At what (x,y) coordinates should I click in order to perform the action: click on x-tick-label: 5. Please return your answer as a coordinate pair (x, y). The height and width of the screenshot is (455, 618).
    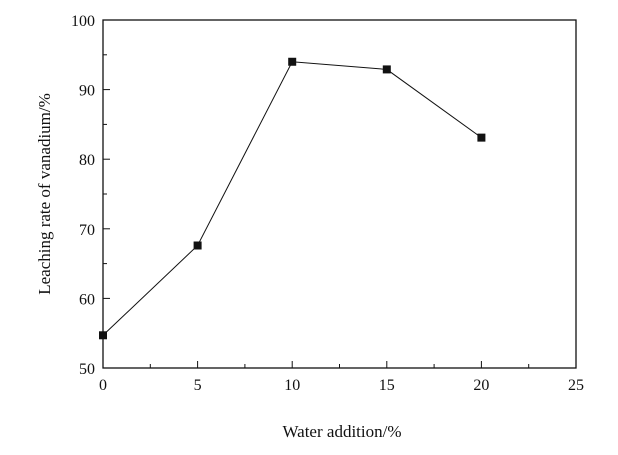
    Looking at the image, I should click on (198, 385).